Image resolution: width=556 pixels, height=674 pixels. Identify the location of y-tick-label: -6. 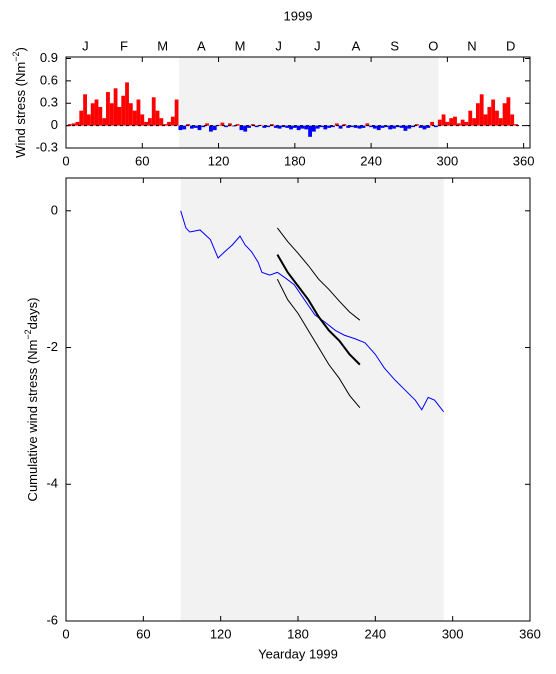
(52, 619).